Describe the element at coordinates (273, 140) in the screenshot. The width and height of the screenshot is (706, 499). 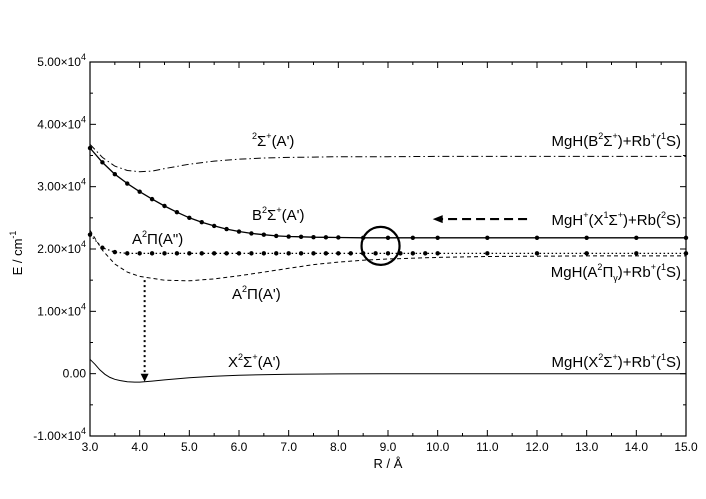
I see `label-2sigma-state: 2Σ+(A')` at that location.